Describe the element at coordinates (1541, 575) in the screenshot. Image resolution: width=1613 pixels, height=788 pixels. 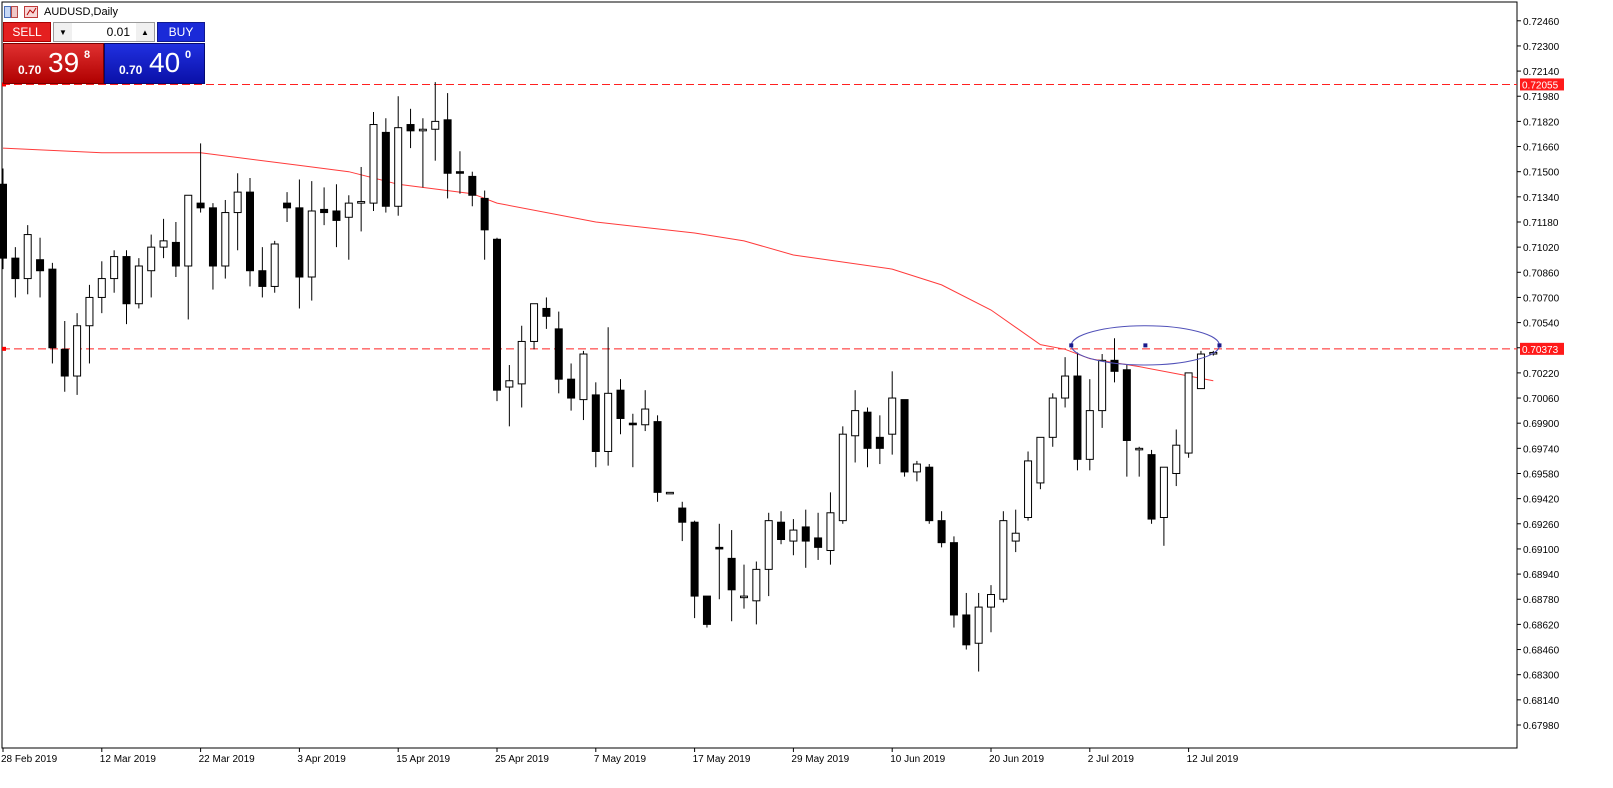
I see `y-tick-label: 0.68940` at that location.